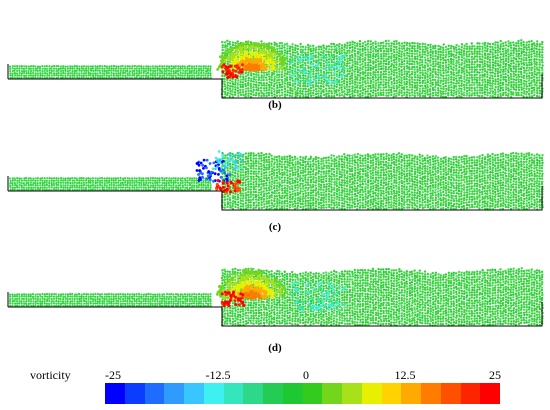 The height and width of the screenshot is (410, 550). I want to click on colorbar-tick: -12.5, so click(218, 375).